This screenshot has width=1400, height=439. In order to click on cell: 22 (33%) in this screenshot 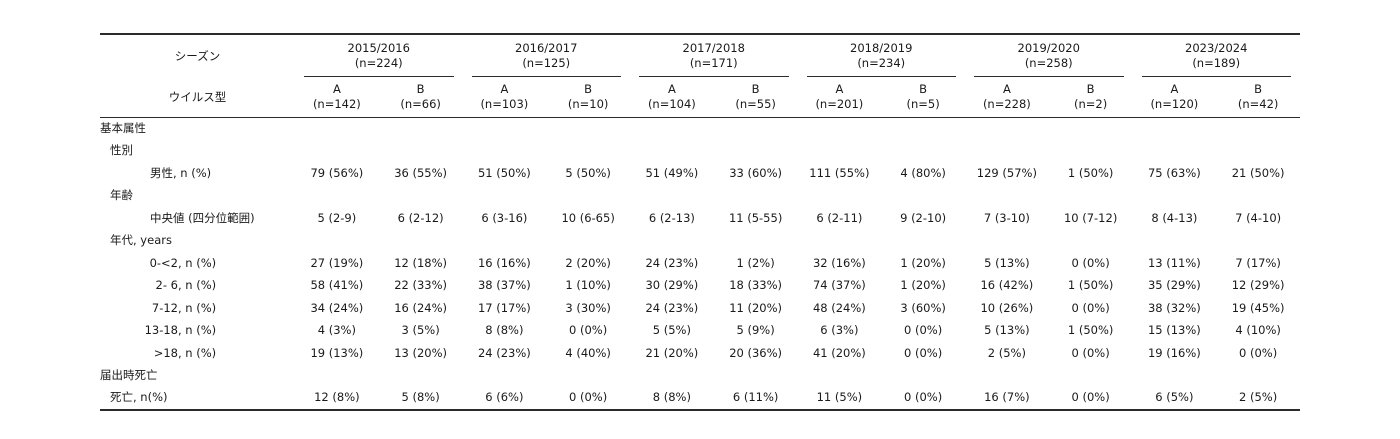, I will do `click(421, 285)`.